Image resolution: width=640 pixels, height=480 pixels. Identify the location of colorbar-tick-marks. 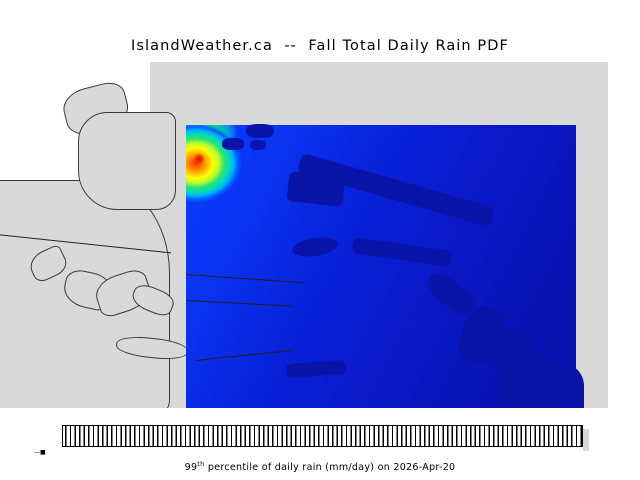
(322, 436).